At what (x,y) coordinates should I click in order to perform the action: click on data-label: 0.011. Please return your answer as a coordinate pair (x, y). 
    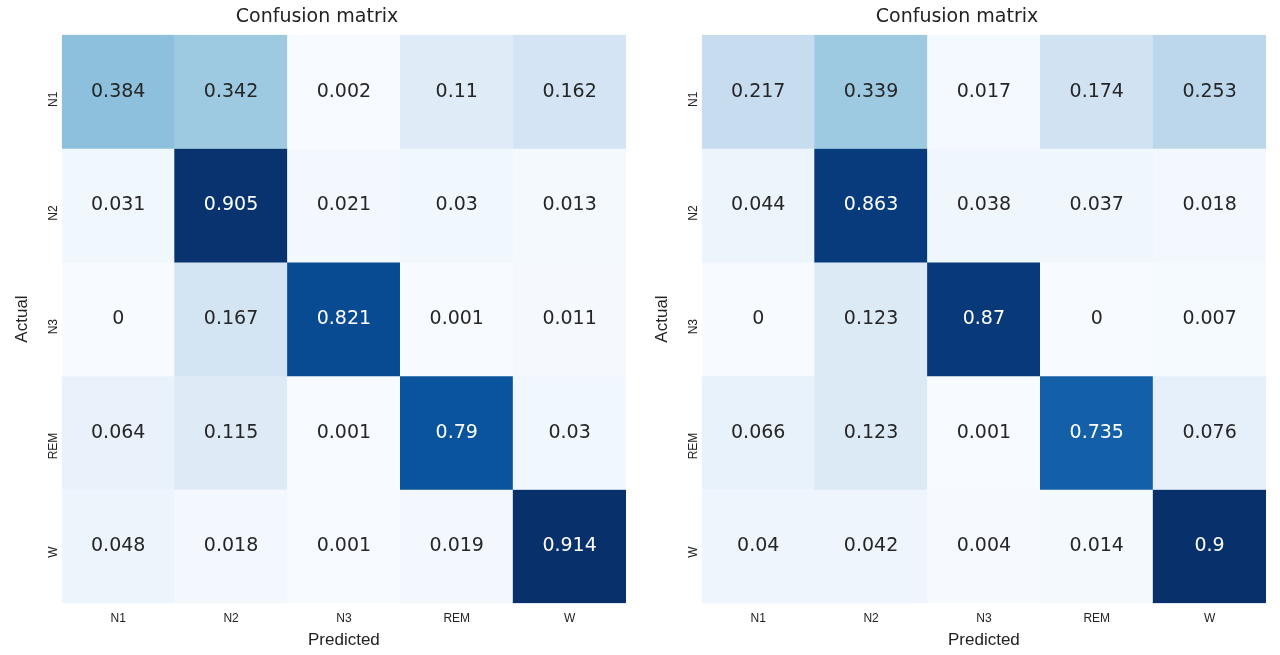
    Looking at the image, I should click on (569, 316).